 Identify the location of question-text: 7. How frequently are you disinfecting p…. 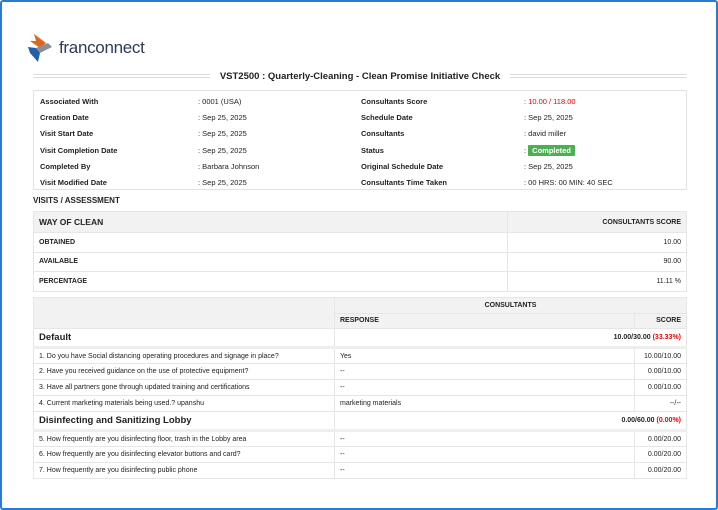
(184, 470).